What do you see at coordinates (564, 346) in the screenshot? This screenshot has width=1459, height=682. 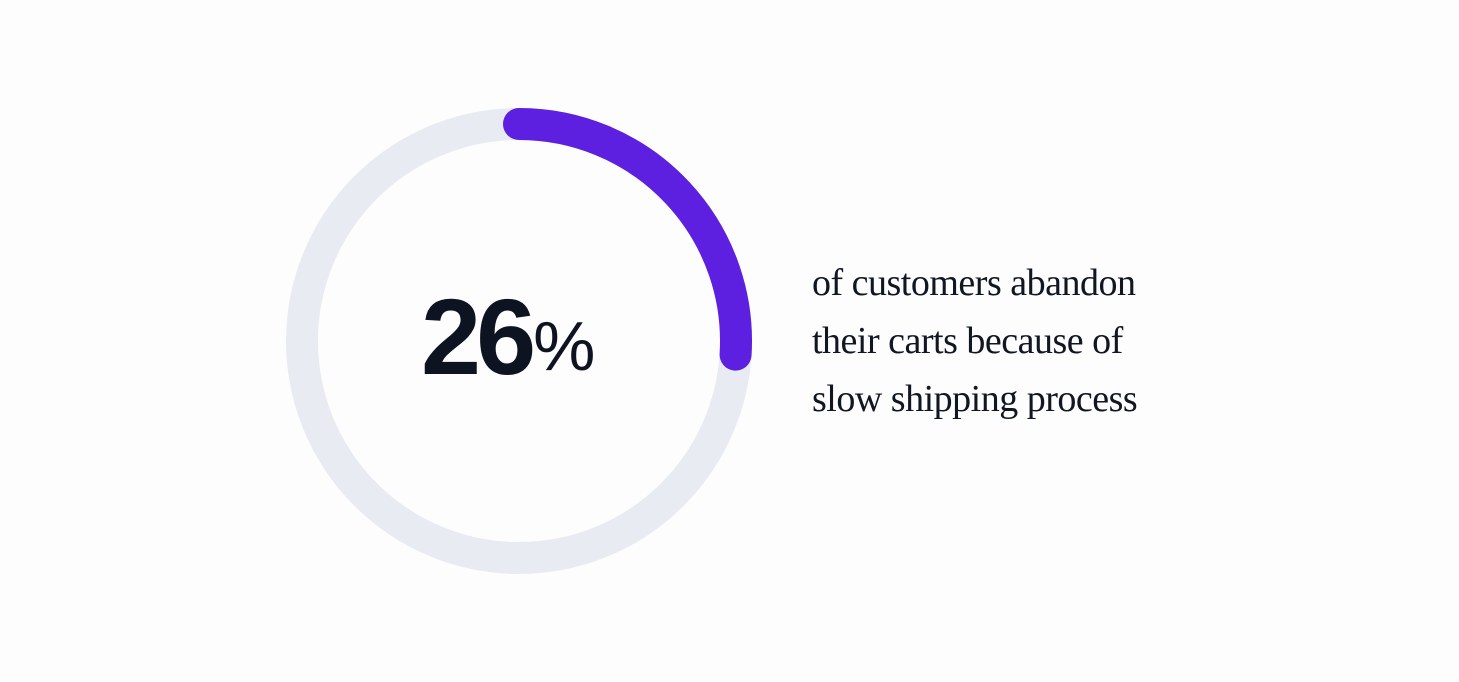 I see `percent-sign: %` at bounding box center [564, 346].